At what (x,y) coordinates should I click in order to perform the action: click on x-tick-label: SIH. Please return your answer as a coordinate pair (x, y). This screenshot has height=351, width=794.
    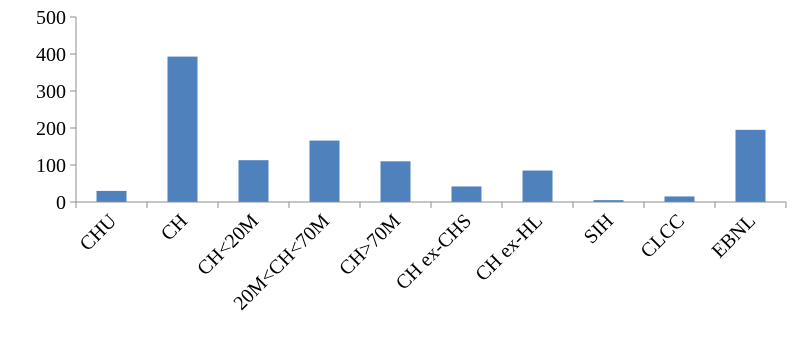
    Looking at the image, I should click on (599, 229).